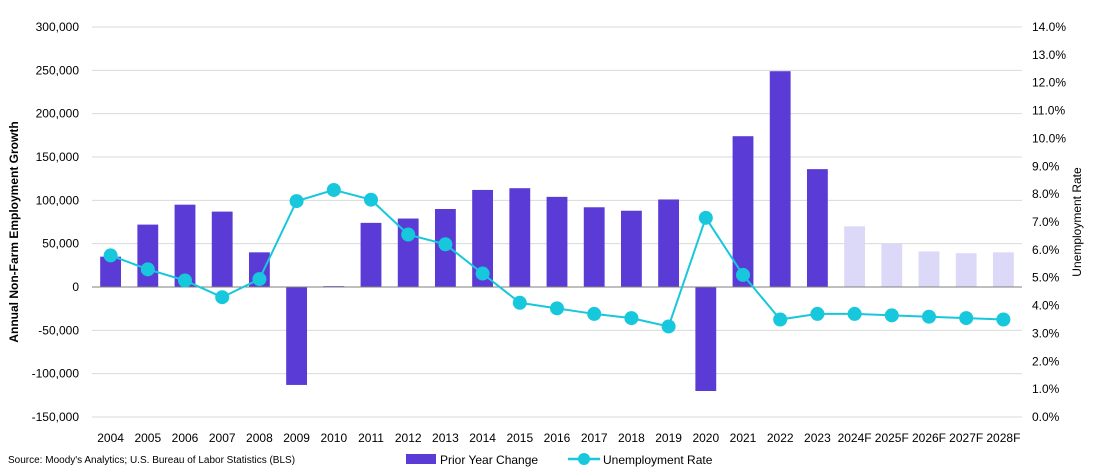  I want to click on right-tick-label: 12.0%, so click(1049, 83).